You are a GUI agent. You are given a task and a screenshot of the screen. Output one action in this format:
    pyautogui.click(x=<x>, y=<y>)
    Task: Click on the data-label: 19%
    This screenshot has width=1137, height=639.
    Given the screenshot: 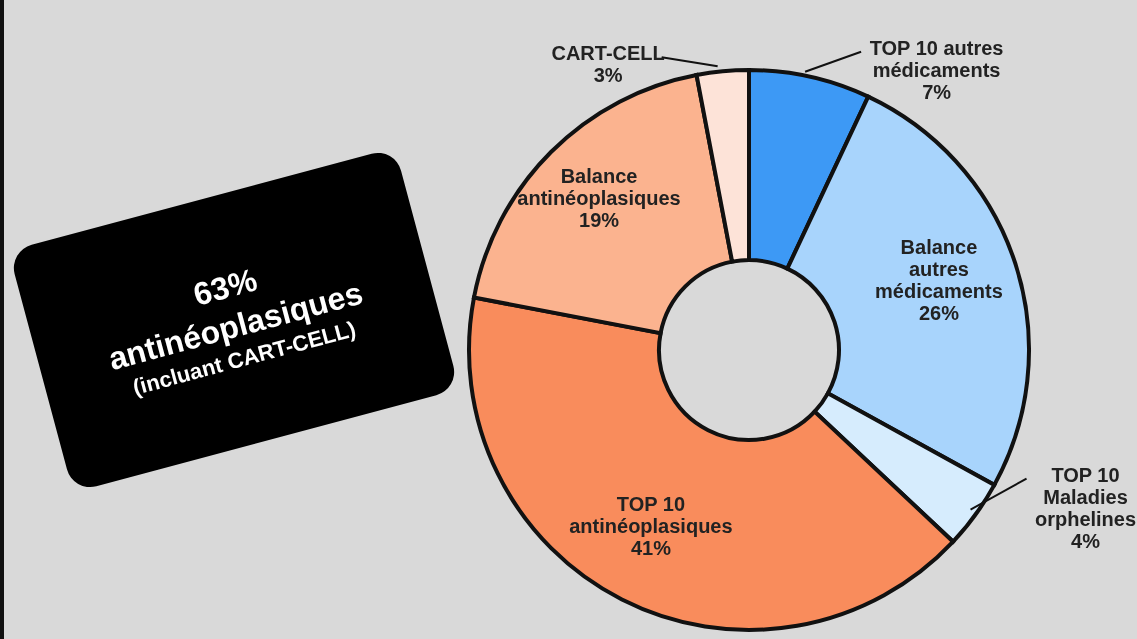 What is the action you would take?
    pyautogui.click(x=599, y=220)
    